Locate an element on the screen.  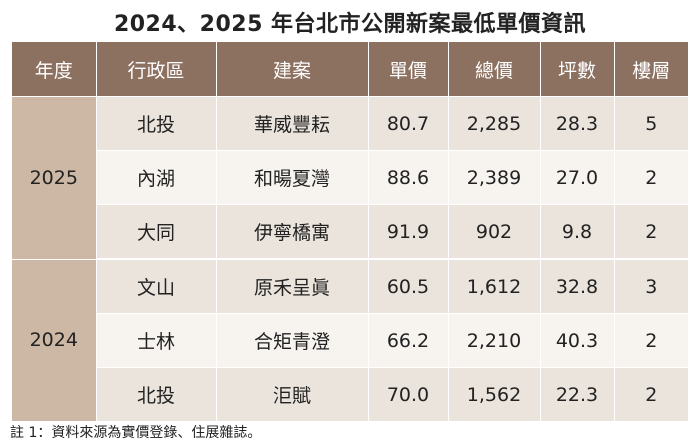
area-cell: 9.8 is located at coordinates (577, 232).